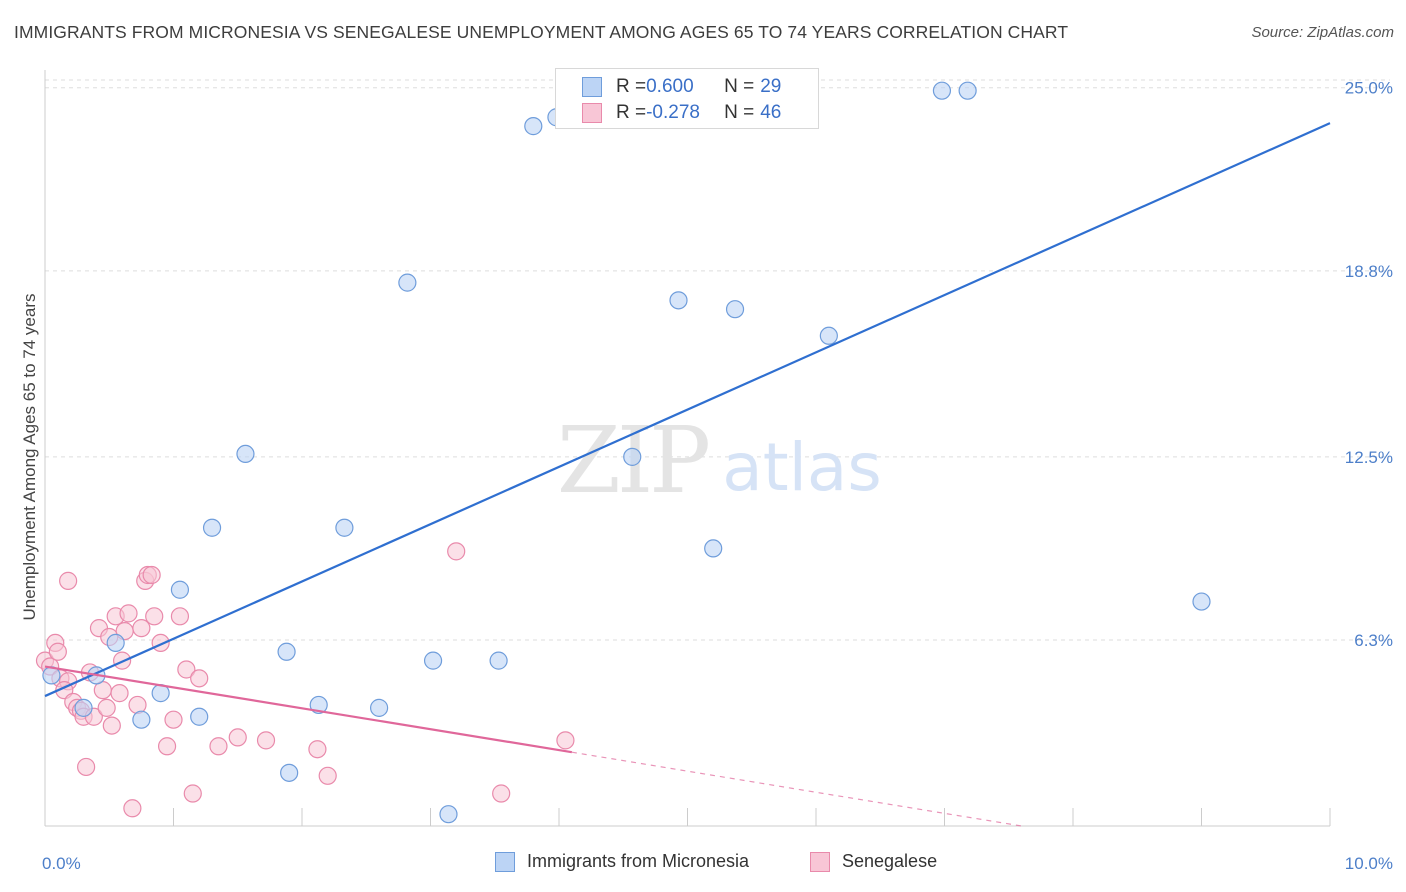 This screenshot has height=892, width=1406. I want to click on legend-row-micronesia: R = 0.600 N = 29, so click(681, 87).